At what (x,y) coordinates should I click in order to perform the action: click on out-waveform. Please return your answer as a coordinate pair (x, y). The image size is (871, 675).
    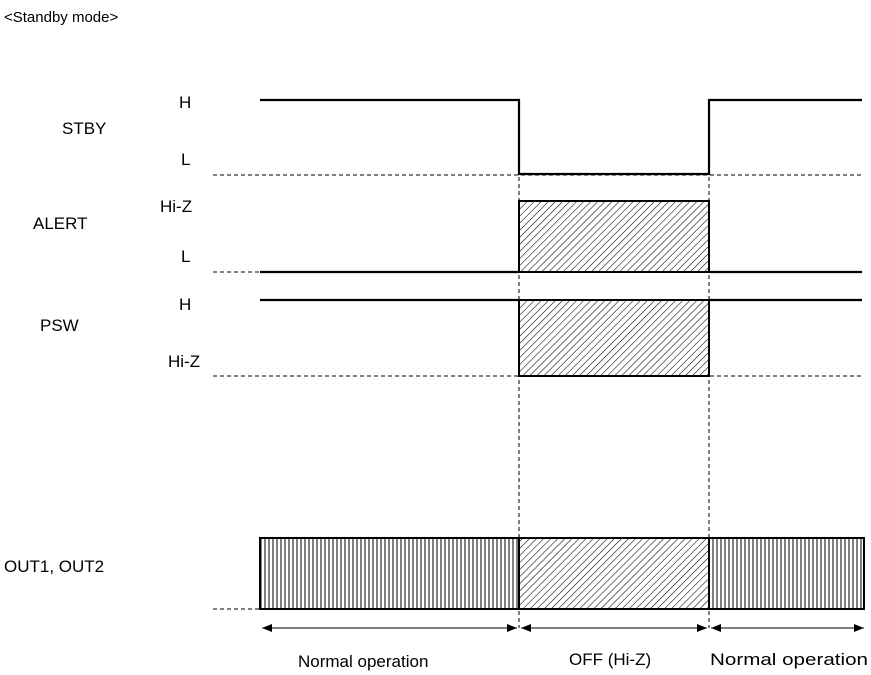
    Looking at the image, I should click on (539, 573).